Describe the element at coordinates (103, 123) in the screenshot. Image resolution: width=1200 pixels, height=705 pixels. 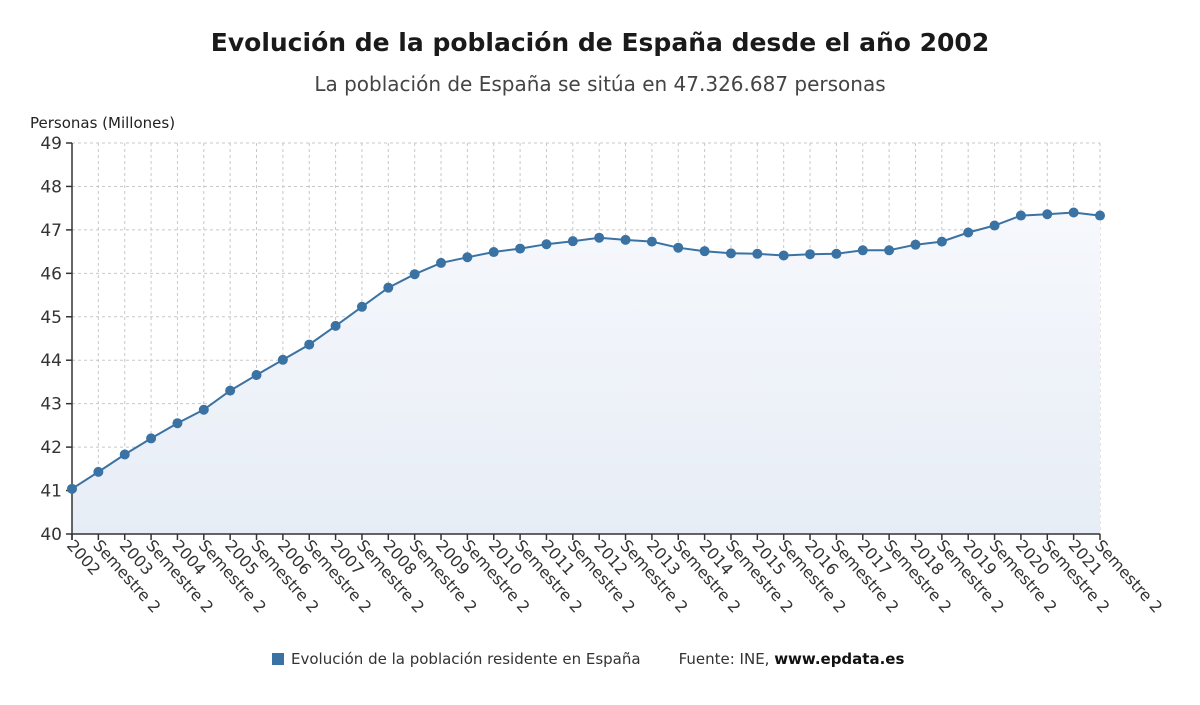
I see `y-axis-label: Personas (Millones)` at that location.